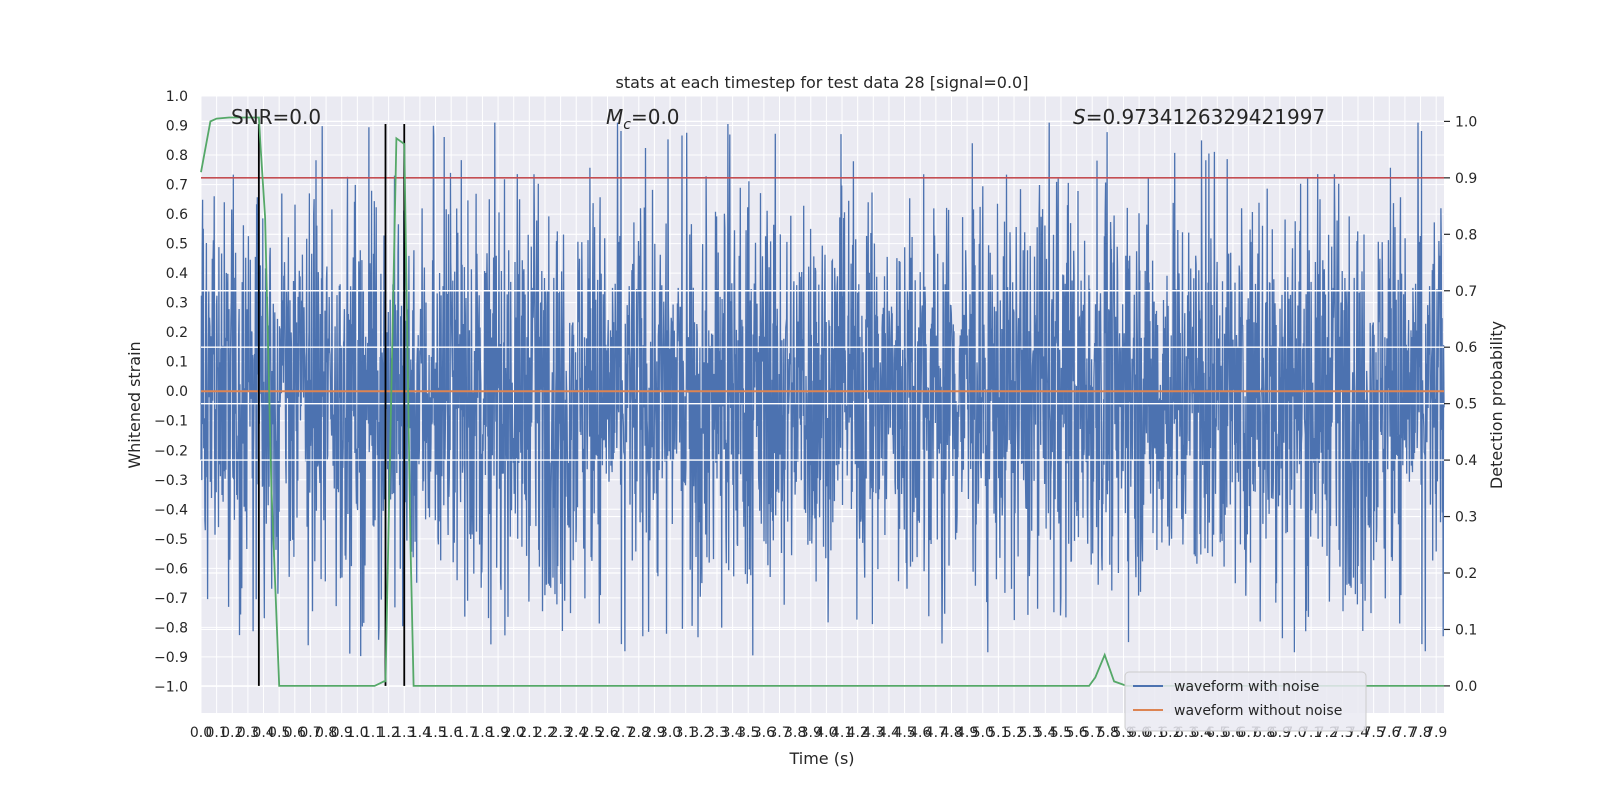 This screenshot has height=800, width=1600. I want to click on x-tick-label: 0.2, so click(232, 733).